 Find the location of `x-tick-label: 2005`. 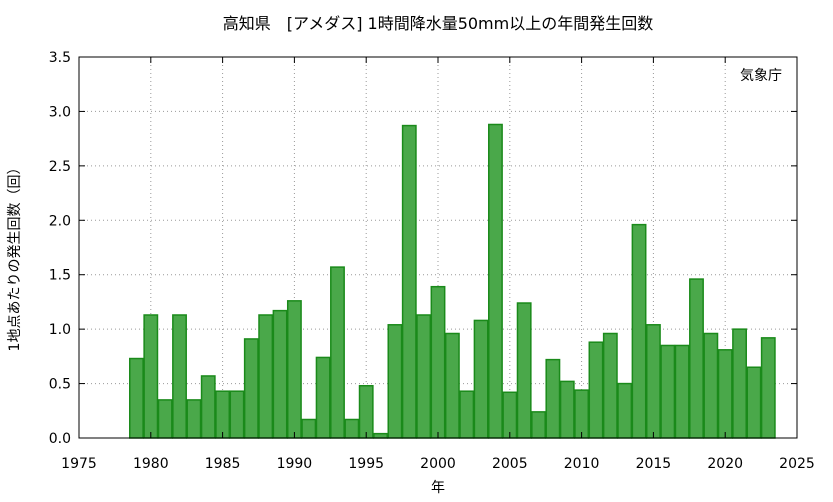

x-tick-label: 2005 is located at coordinates (510, 464).